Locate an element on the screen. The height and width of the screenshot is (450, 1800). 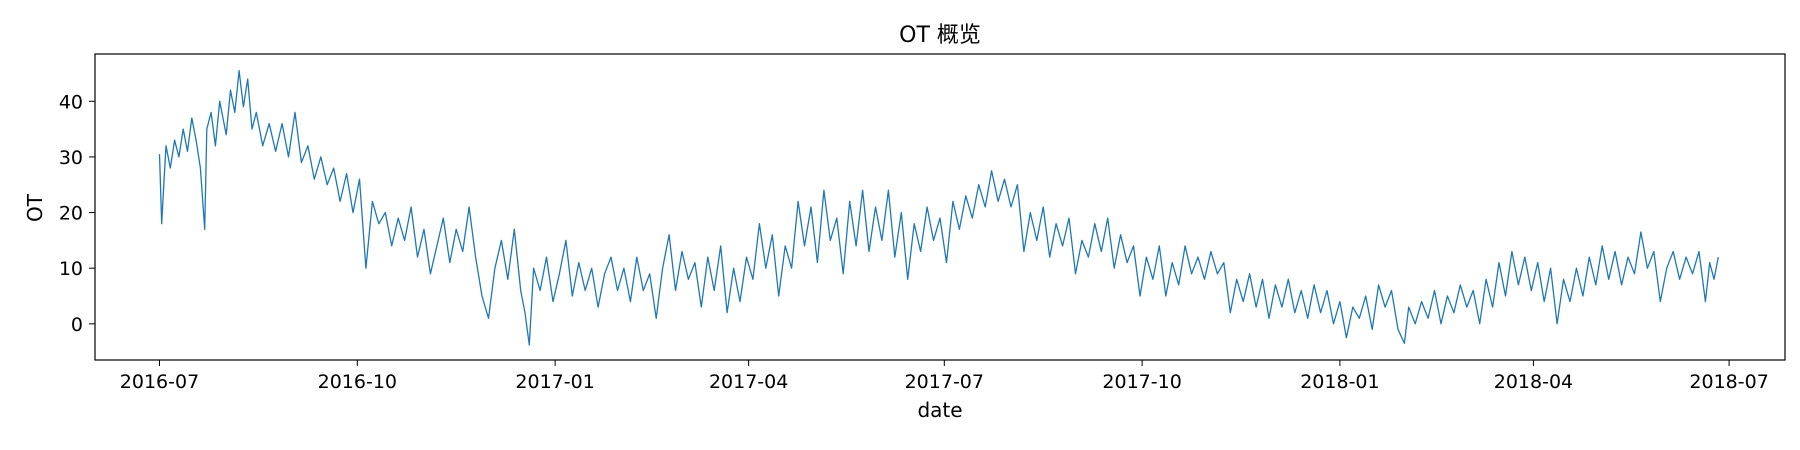
x-tick-label: 2017-07 is located at coordinates (944, 382).